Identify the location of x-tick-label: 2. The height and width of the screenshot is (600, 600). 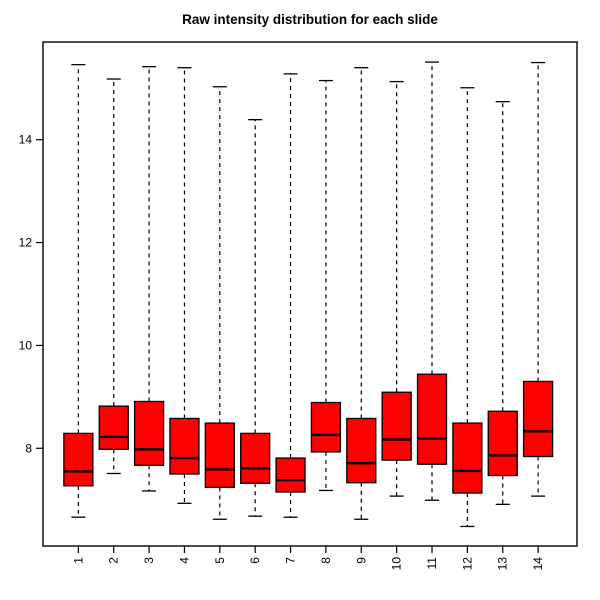
(114, 560).